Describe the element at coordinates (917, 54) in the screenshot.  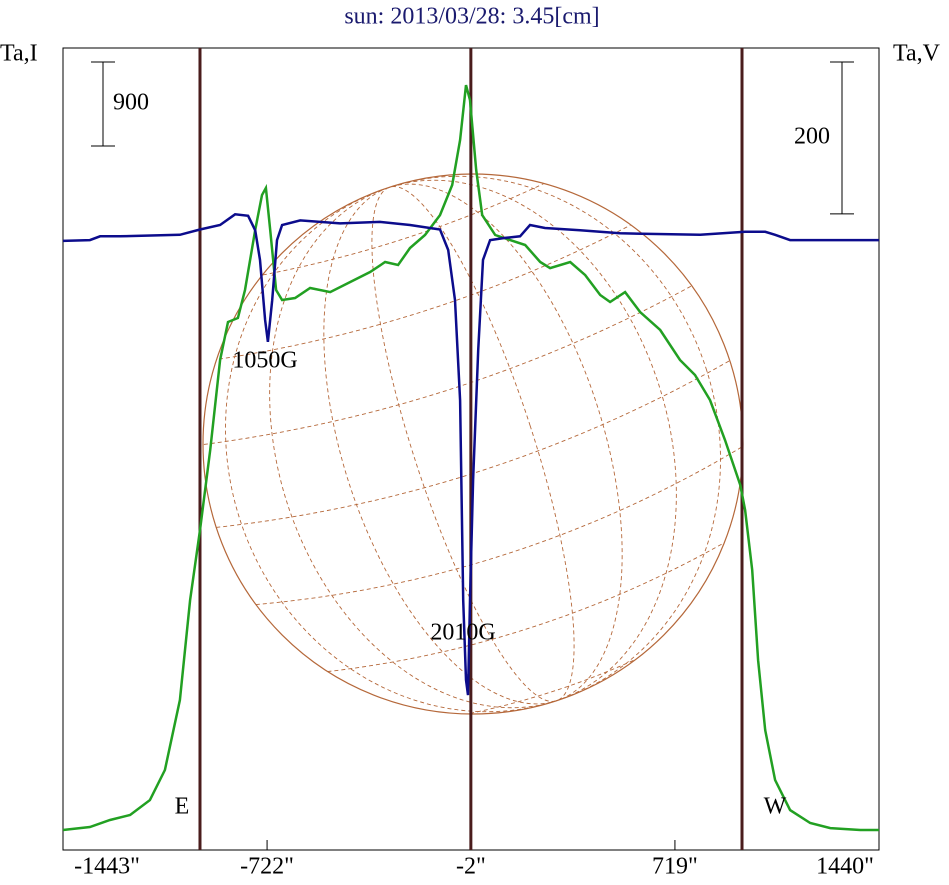
I see `y2-axis-label: Ta,V` at that location.